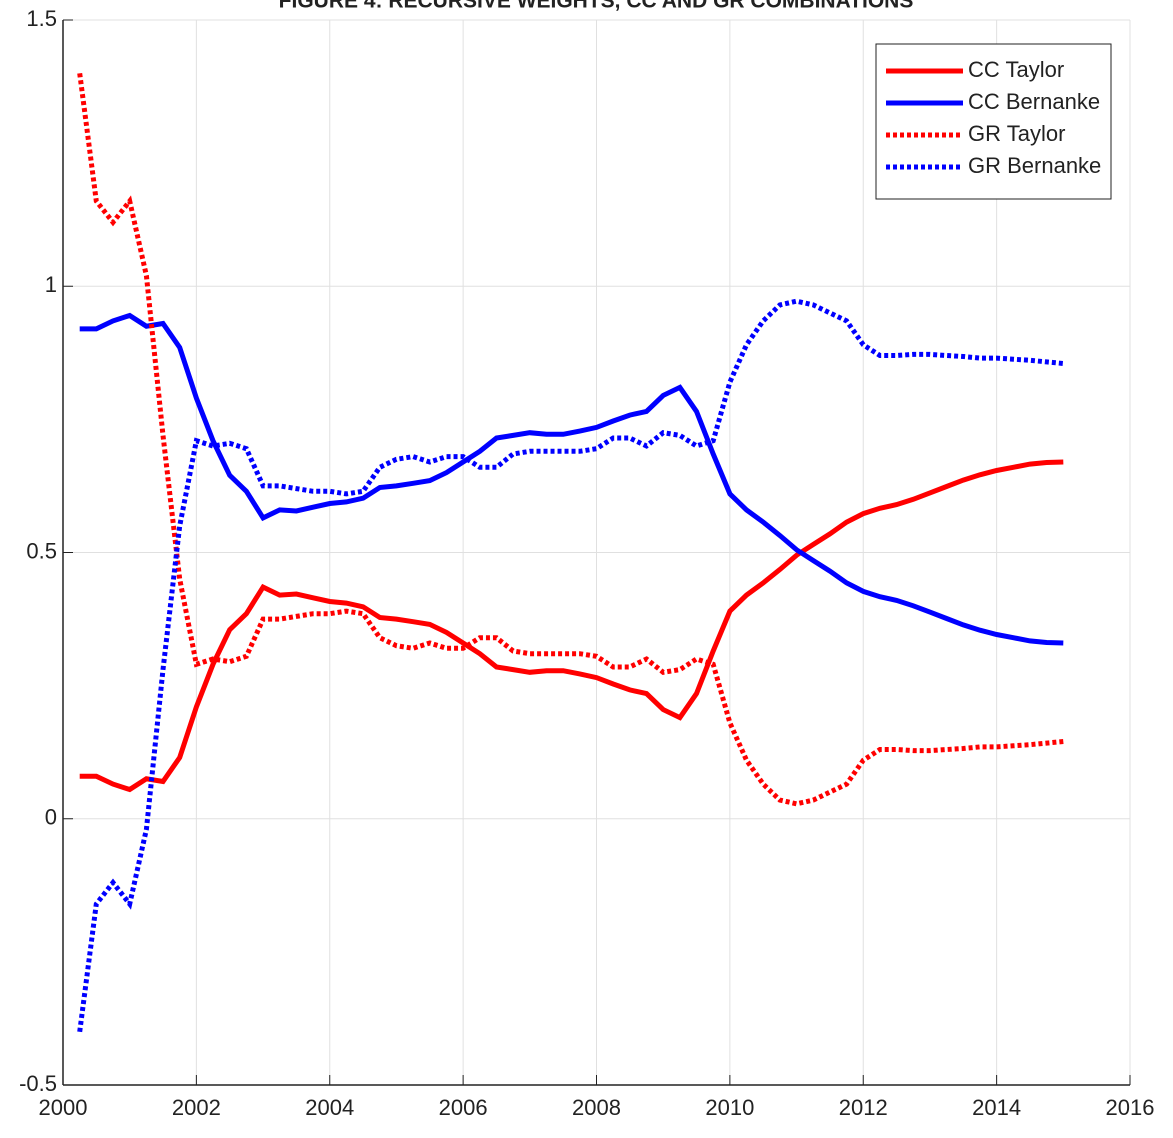 This screenshot has height=1138, width=1173. I want to click on x-tick-label: 2000, so click(63, 1107).